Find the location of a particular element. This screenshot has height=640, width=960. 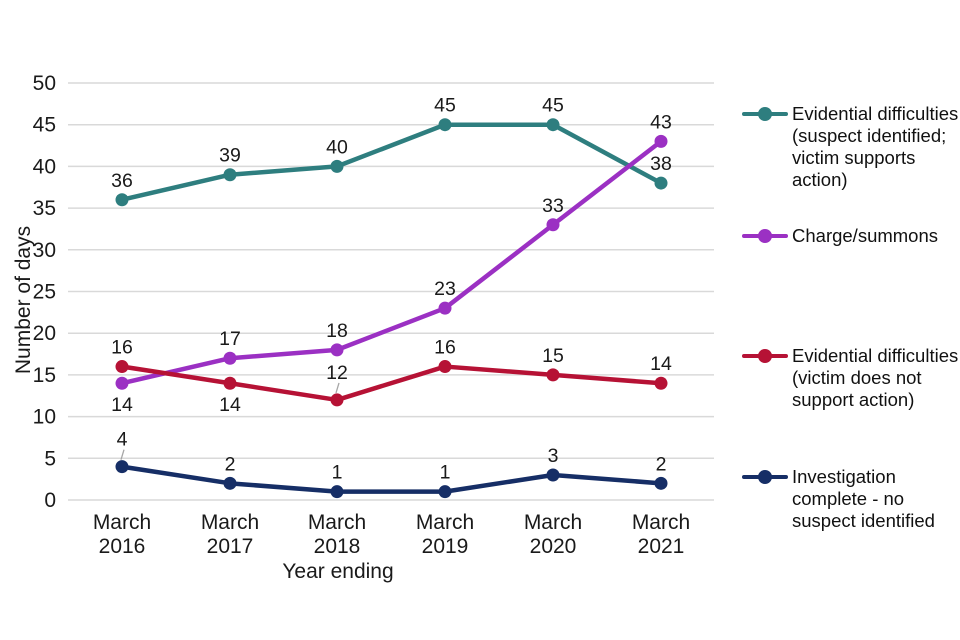

y-tick-label: 25 is located at coordinates (44, 292).